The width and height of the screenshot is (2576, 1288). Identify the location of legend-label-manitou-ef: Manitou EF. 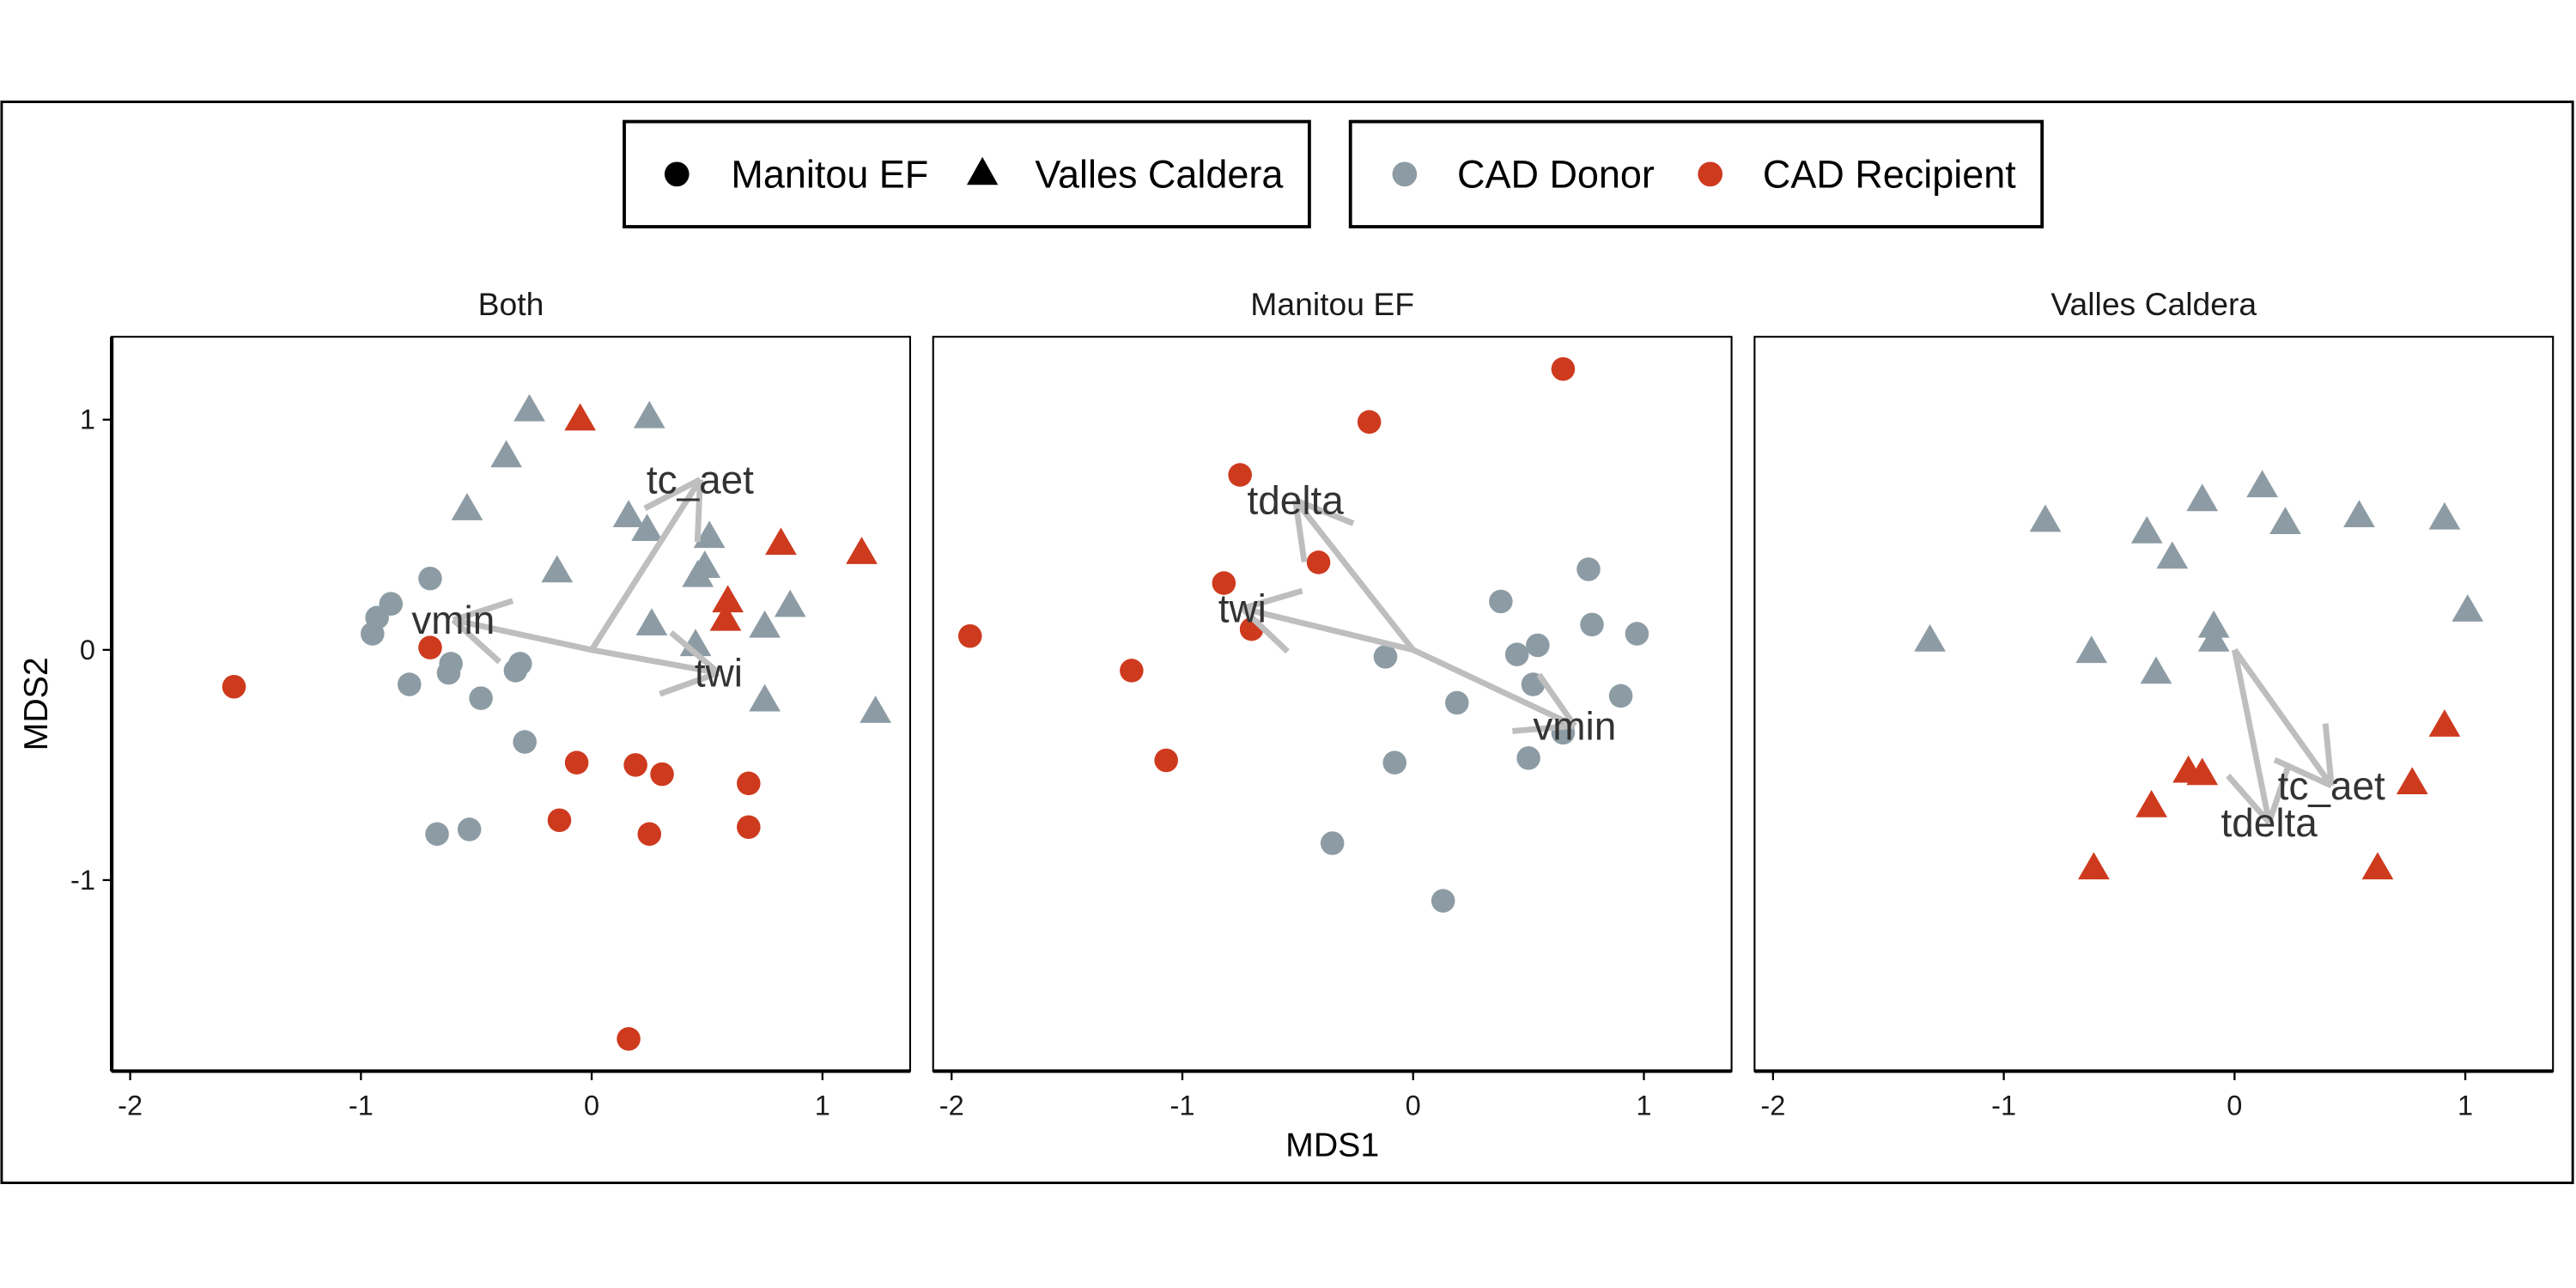
(830, 174).